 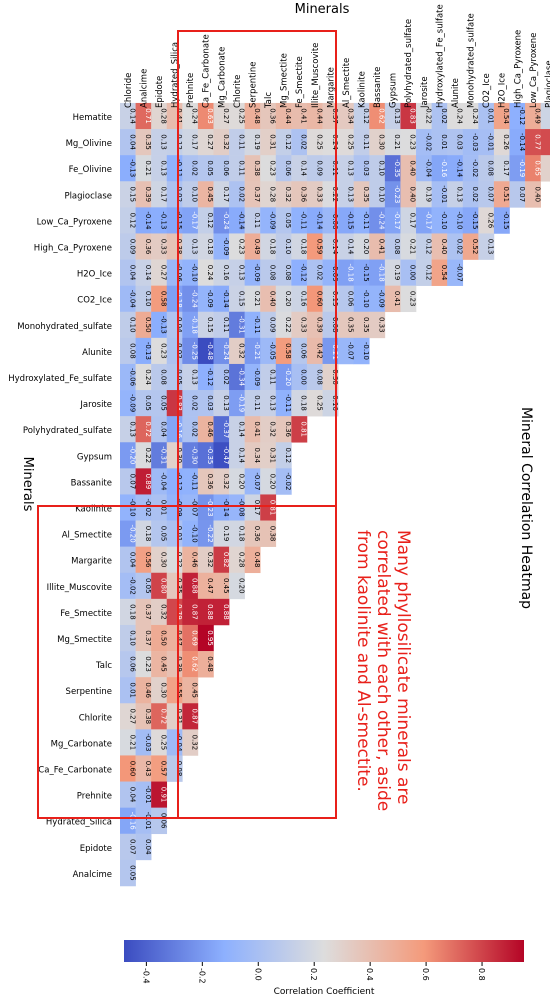 I want to click on row-label: Talc, so click(x=103, y=666).